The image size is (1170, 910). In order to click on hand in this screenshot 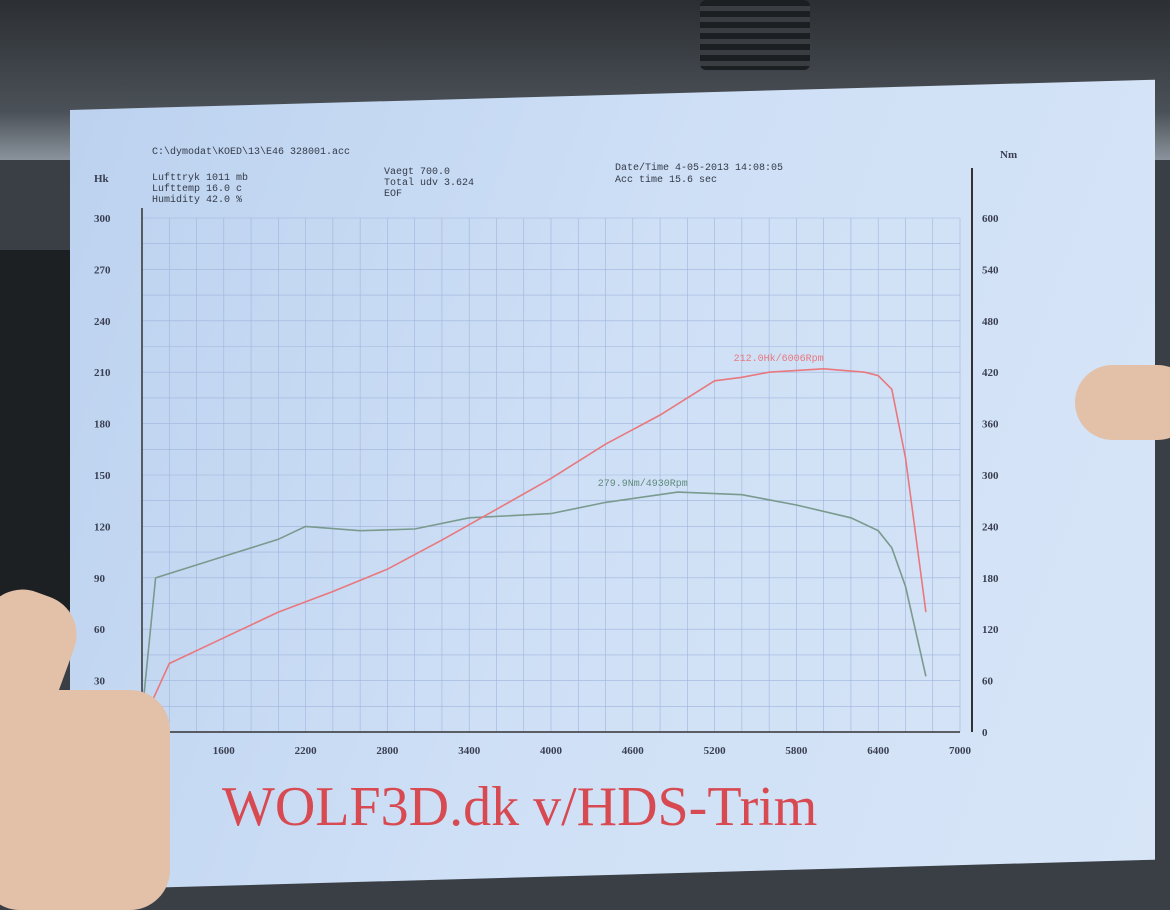, I will do `click(85, 800)`.